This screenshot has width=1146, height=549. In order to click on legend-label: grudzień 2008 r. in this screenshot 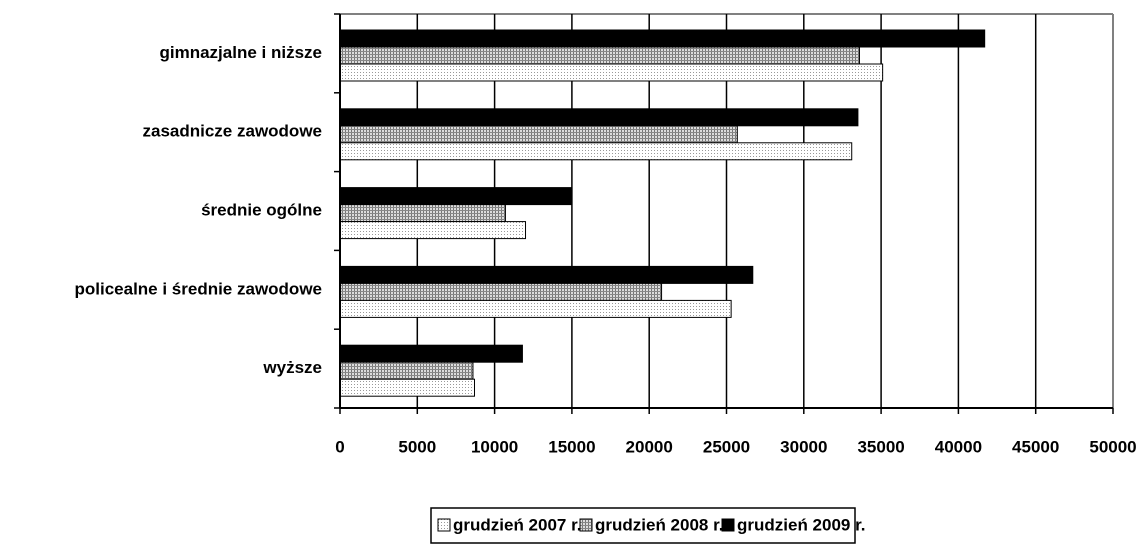, I will do `click(659, 524)`.